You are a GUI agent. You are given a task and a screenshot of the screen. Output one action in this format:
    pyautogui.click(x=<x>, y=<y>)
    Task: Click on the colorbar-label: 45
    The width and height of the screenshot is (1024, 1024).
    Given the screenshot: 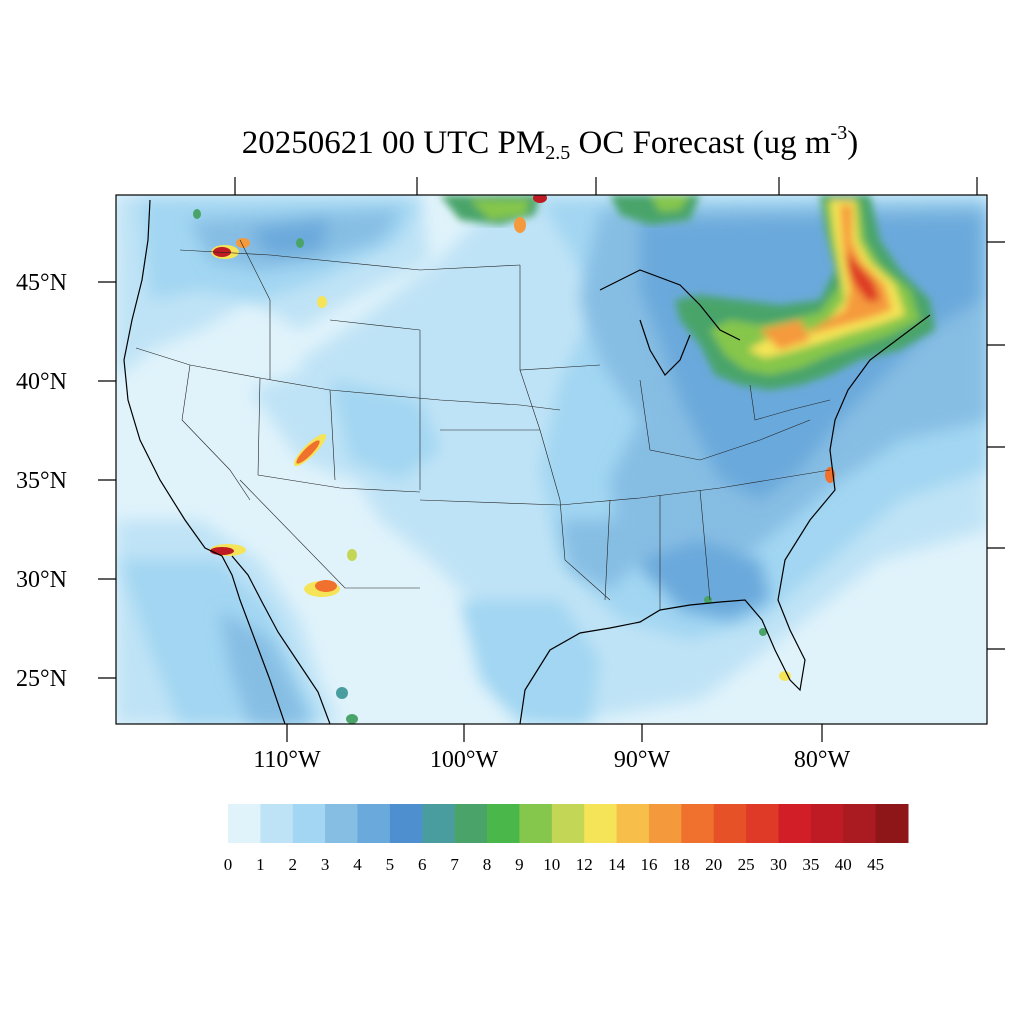 What is the action you would take?
    pyautogui.click(x=876, y=864)
    